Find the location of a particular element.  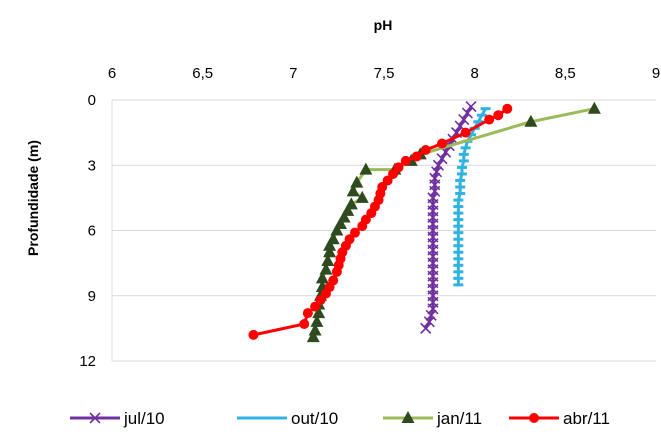

x-tick-label: 8,5 is located at coordinates (565, 73).